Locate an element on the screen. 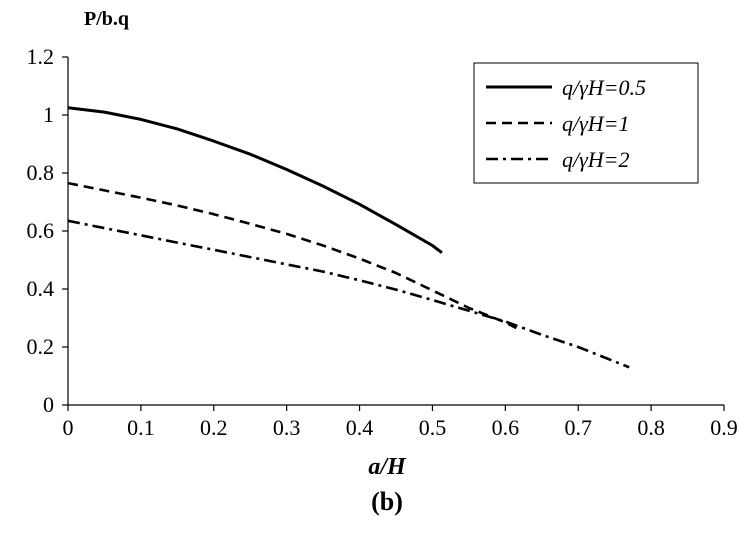 The image size is (739, 543). legend-label-3: q/γH=2 is located at coordinates (596, 159).